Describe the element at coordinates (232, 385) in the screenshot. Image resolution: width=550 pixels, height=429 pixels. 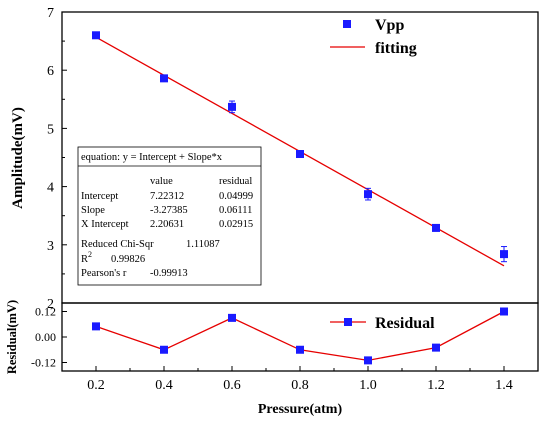
I see `pressure-x-tick-label: 0.6` at that location.